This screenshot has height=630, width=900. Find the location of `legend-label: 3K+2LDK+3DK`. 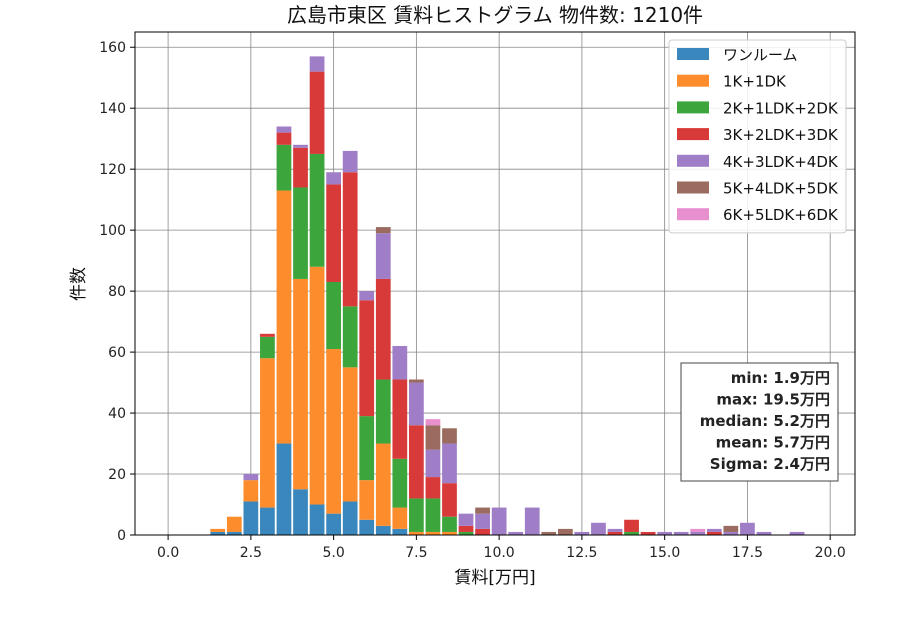

legend-label: 3K+2LDK+3DK is located at coordinates (781, 135).